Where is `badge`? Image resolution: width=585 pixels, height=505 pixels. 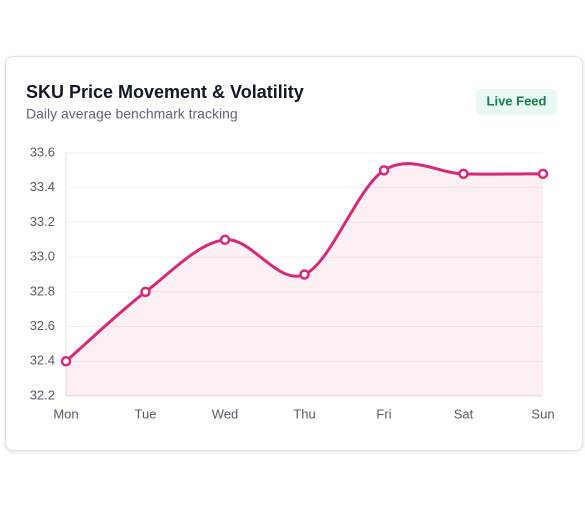 badge is located at coordinates (516, 102).